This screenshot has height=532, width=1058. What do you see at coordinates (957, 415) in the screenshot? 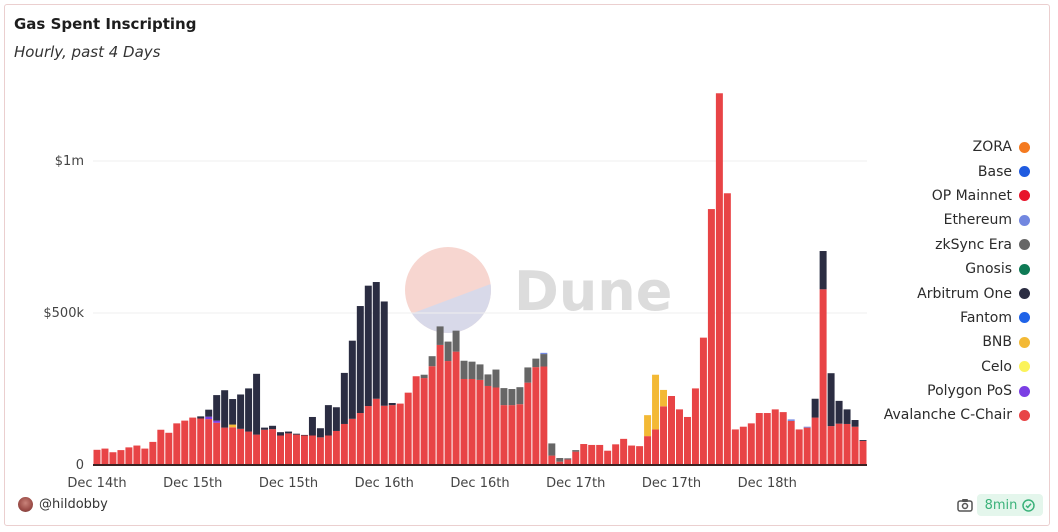
I see `legend-item: Avalanche C-Chair` at bounding box center [957, 415].